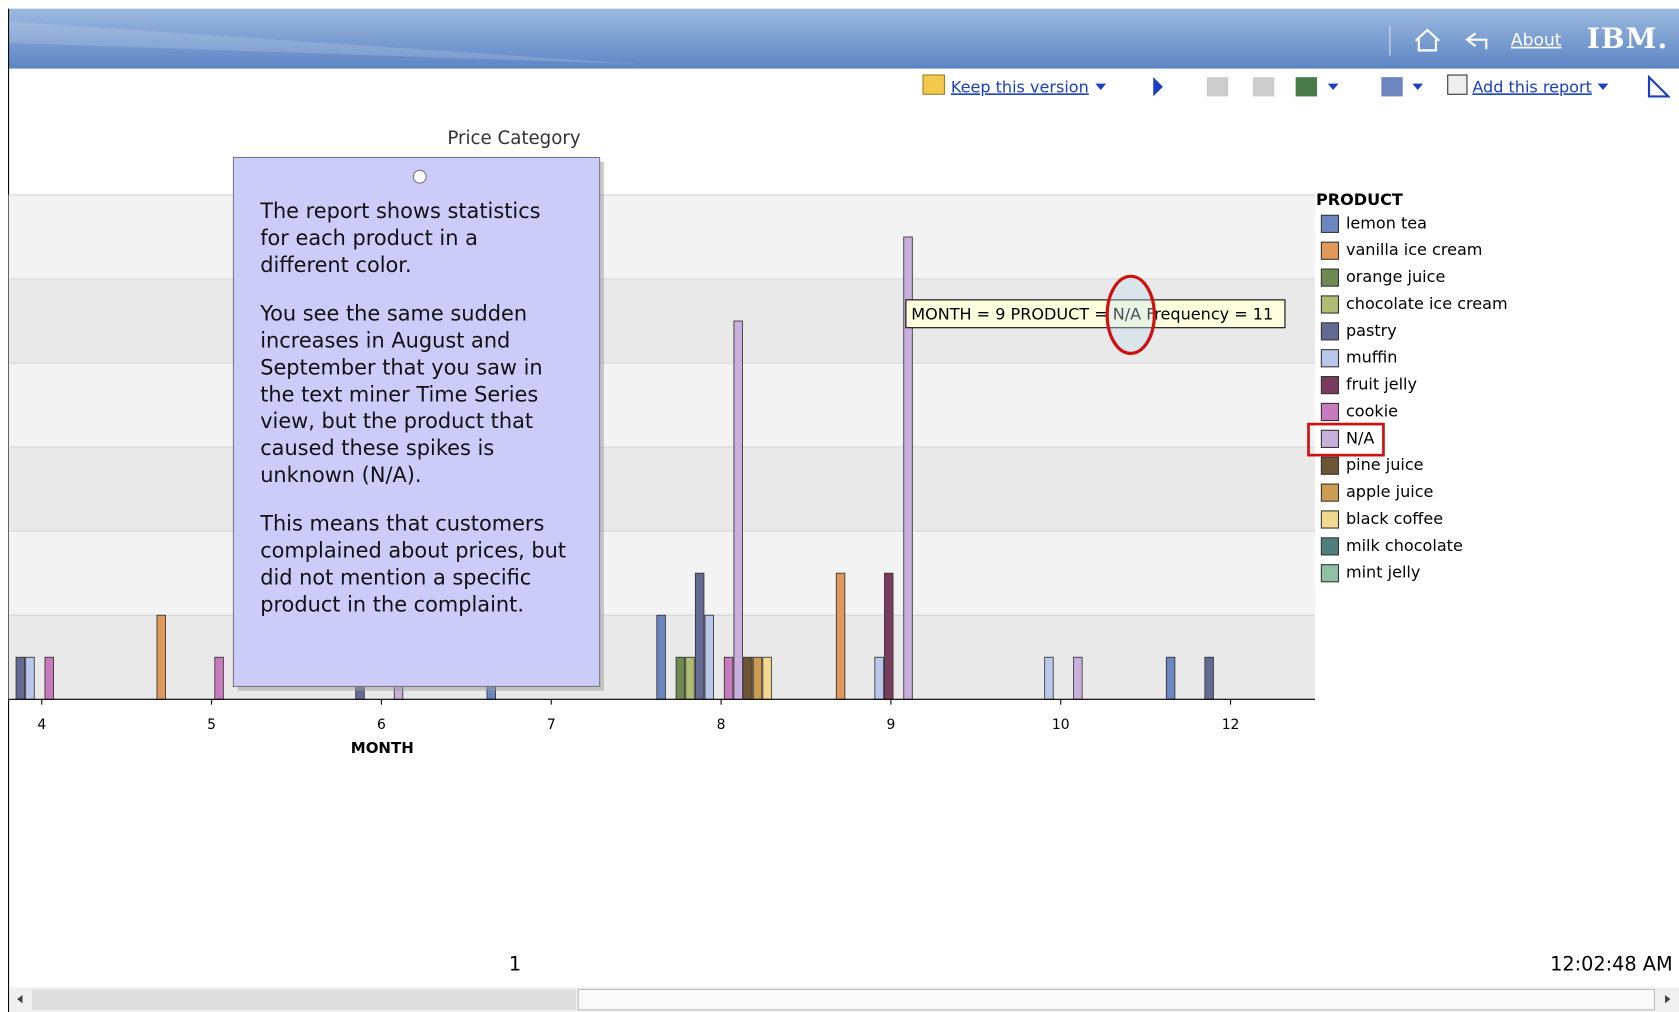 Image resolution: width=1679 pixels, height=1012 pixels. What do you see at coordinates (392, 604) in the screenshot?
I see `callout-line: product in the complaint.` at bounding box center [392, 604].